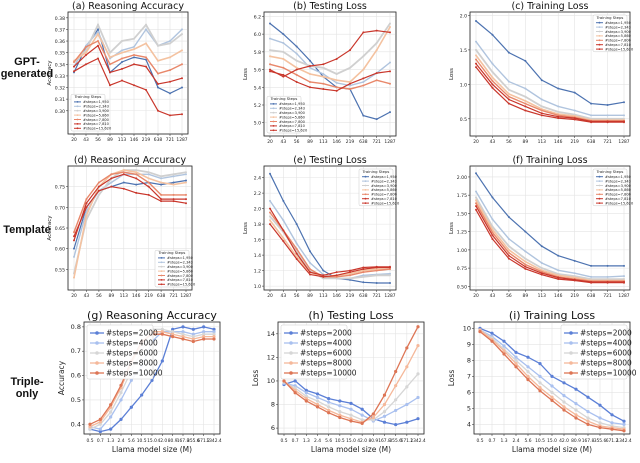  Describe the element at coordinates (257, 241) in the screenshot. I see `y-tick-label: 1.6` at that location.